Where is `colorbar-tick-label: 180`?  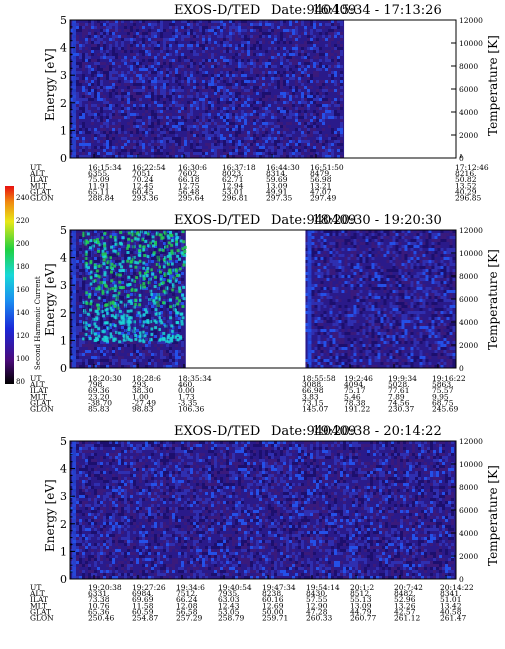 colorbar-tick-label: 180 is located at coordinates (22, 267).